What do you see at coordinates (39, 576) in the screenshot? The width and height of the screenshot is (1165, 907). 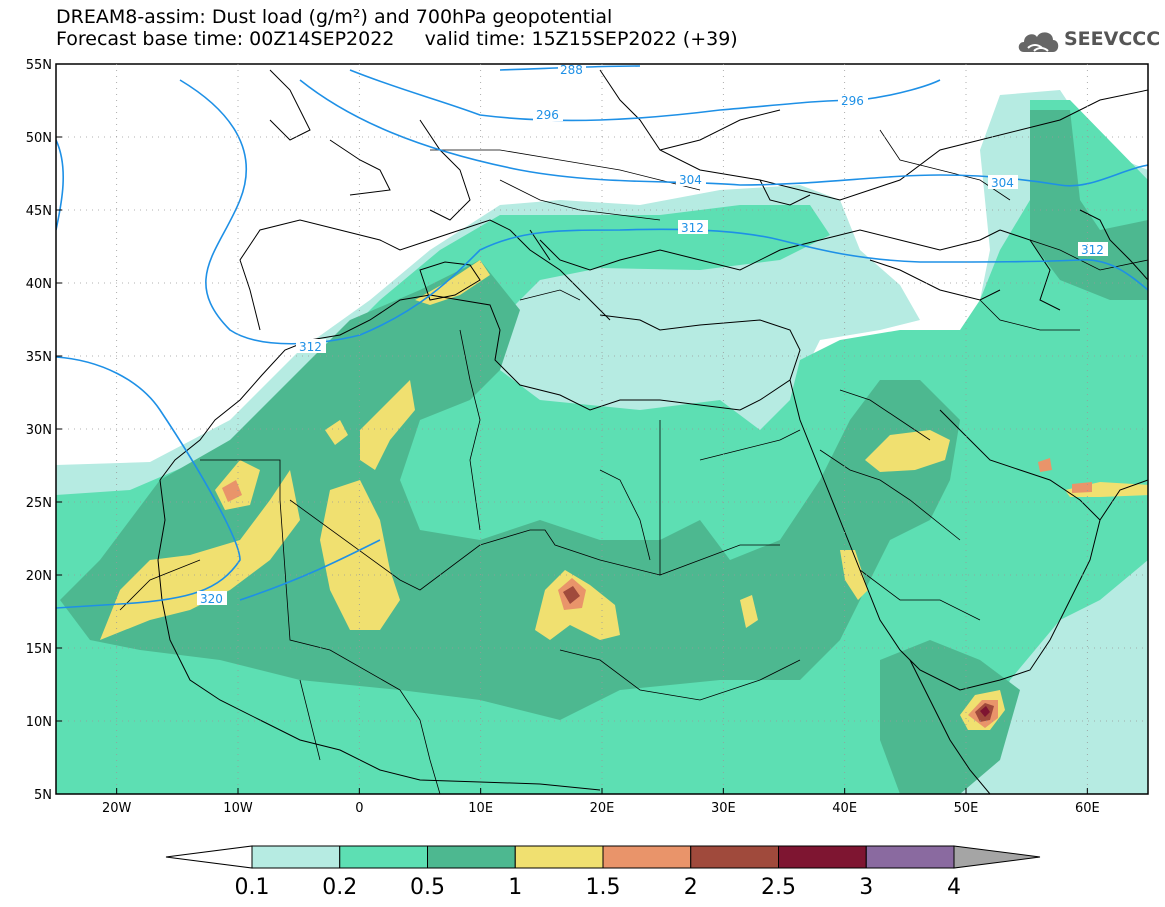 I see `lat-label: 20N` at bounding box center [39, 576].